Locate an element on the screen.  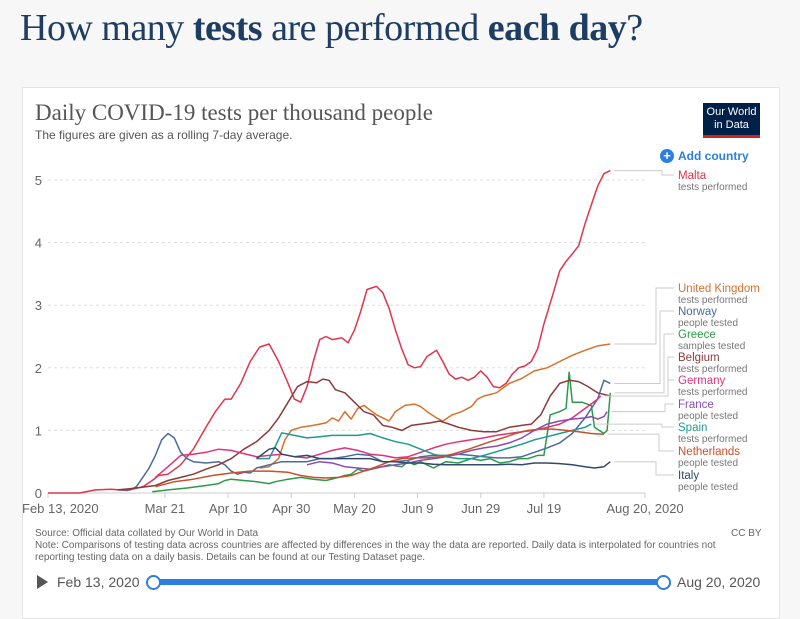
timeline-start-label: Feb 13, 2020 is located at coordinates (98, 582).